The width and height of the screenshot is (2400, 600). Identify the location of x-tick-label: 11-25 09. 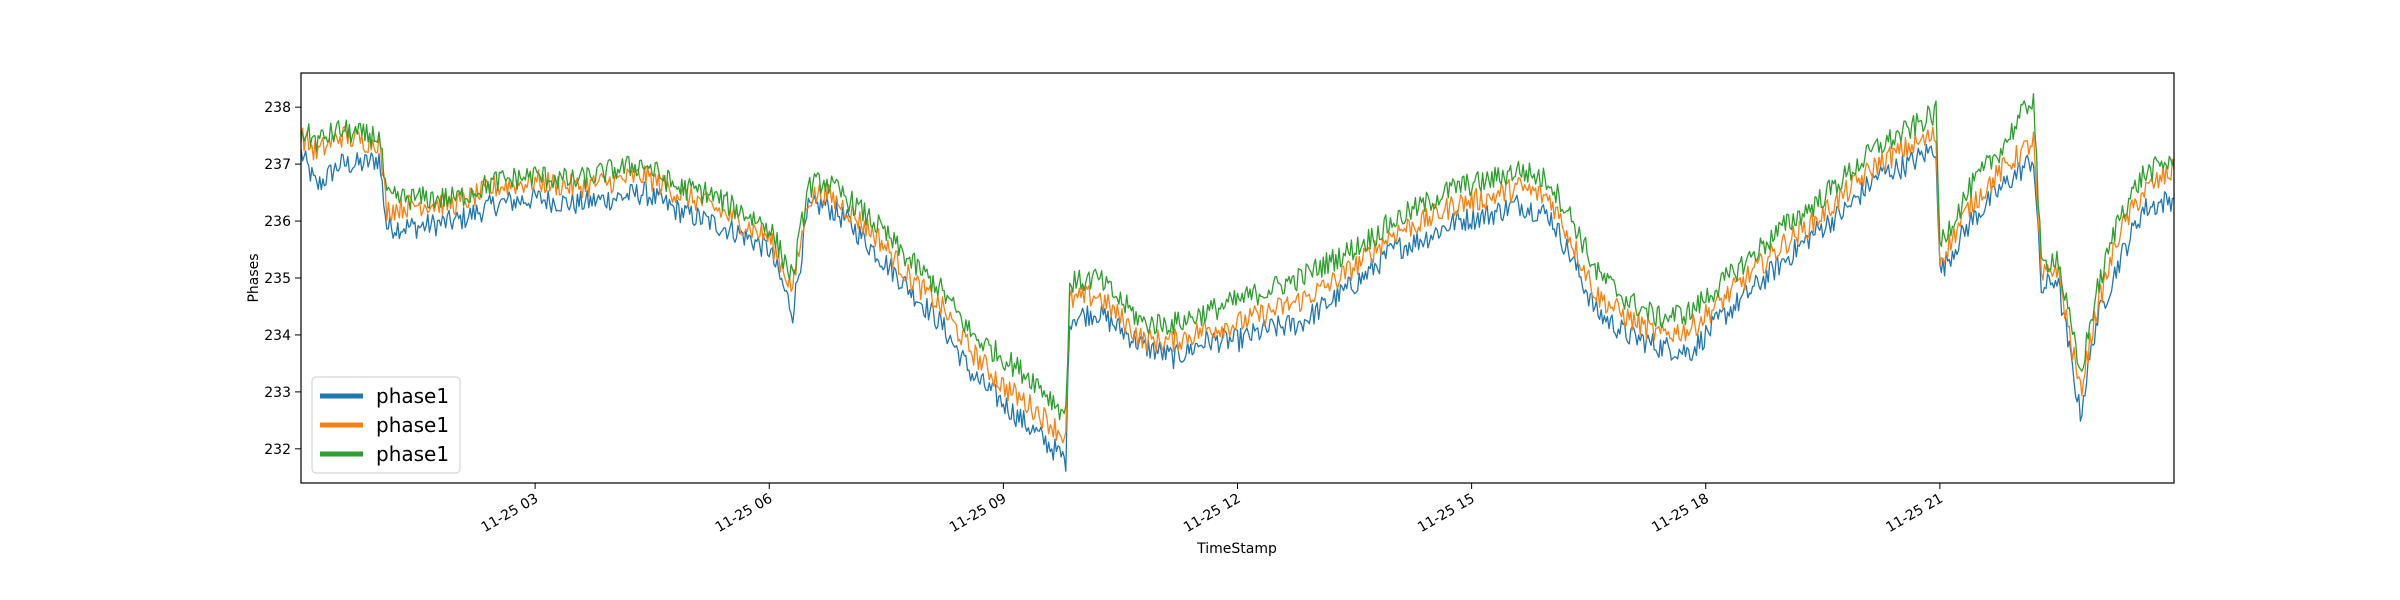
(978, 513).